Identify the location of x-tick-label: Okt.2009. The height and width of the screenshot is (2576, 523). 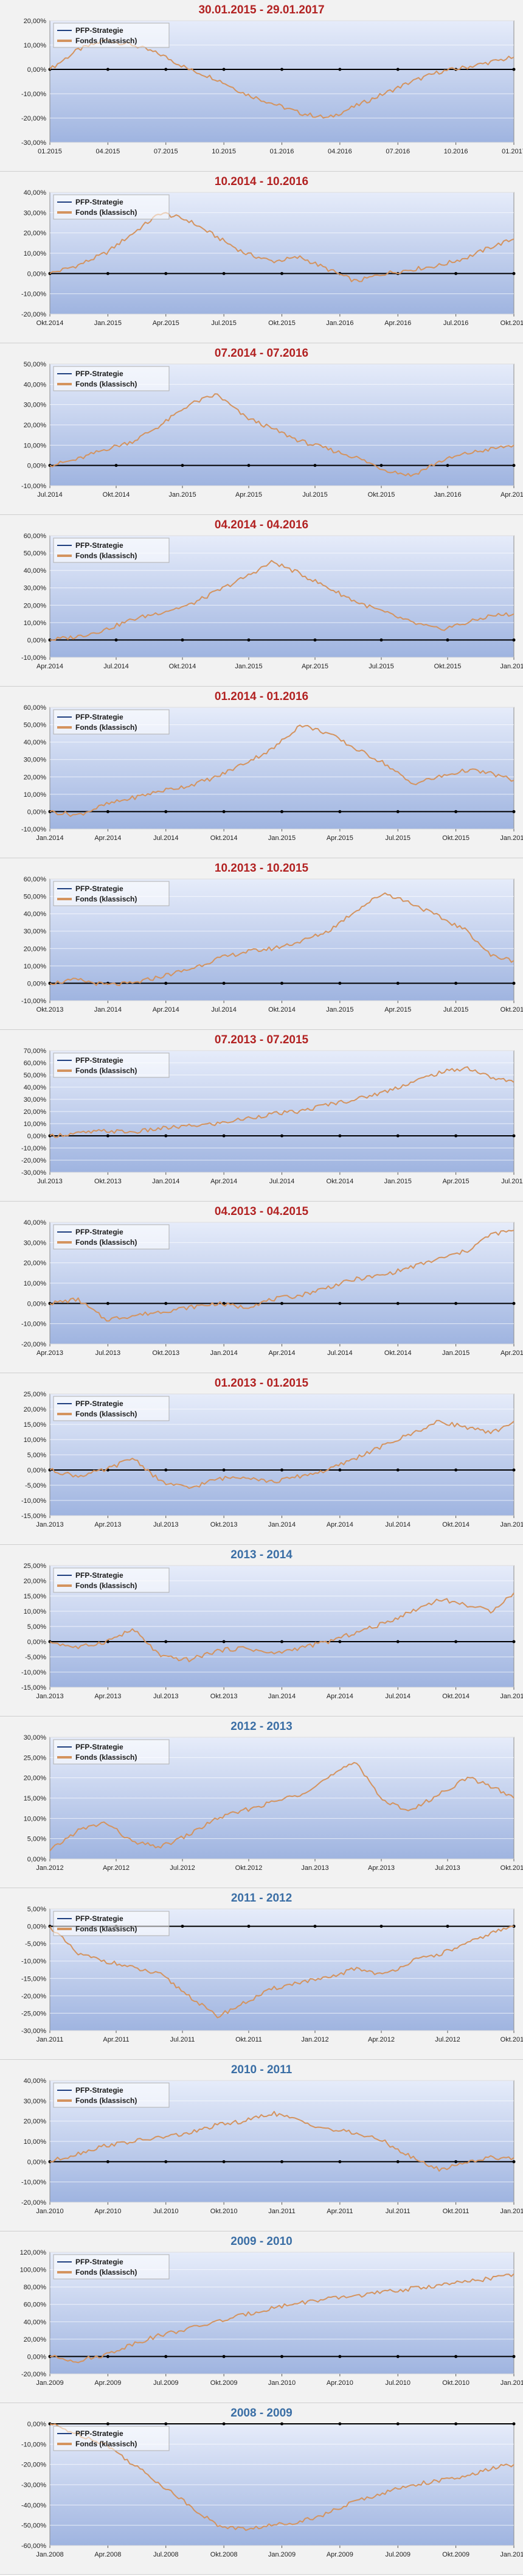
(224, 2383).